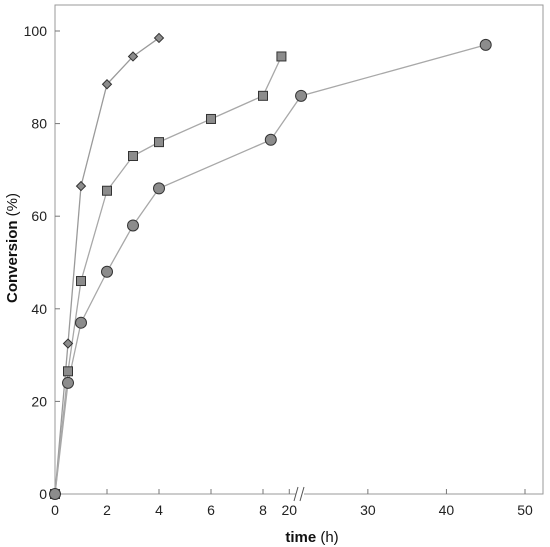 Image resolution: width=550 pixels, height=547 pixels. Describe the element at coordinates (55, 510) in the screenshot. I see `x-tick-label: 0` at that location.